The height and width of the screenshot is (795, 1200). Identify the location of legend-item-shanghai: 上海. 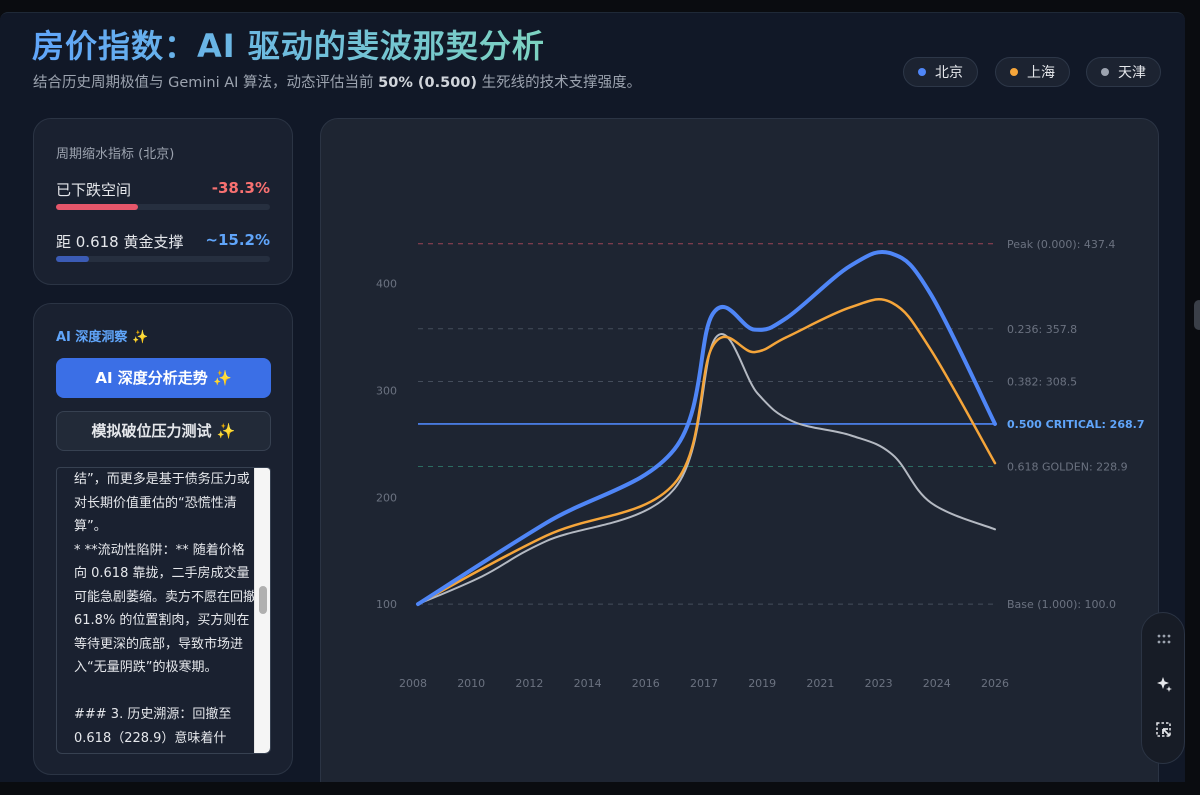
(1032, 72).